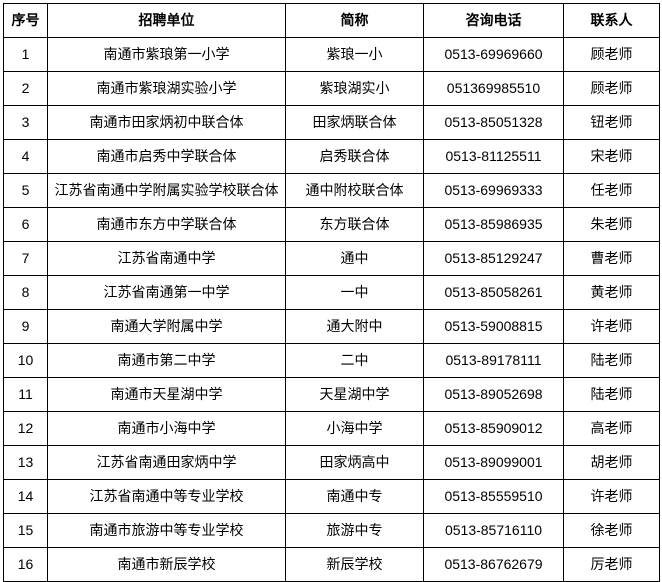 The width and height of the screenshot is (662, 582). What do you see at coordinates (493, 326) in the screenshot?
I see `row-phone: 0513-59008815` at bounding box center [493, 326].